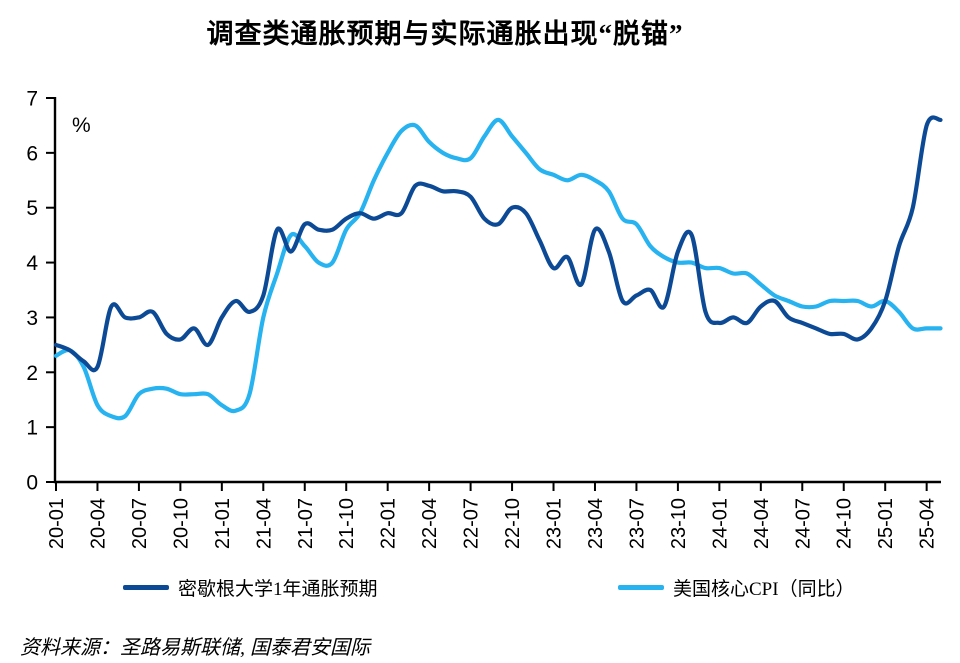 This screenshot has width=960, height=663. What do you see at coordinates (32, 318) in the screenshot?
I see `y-axis-tick-label: 3` at bounding box center [32, 318].